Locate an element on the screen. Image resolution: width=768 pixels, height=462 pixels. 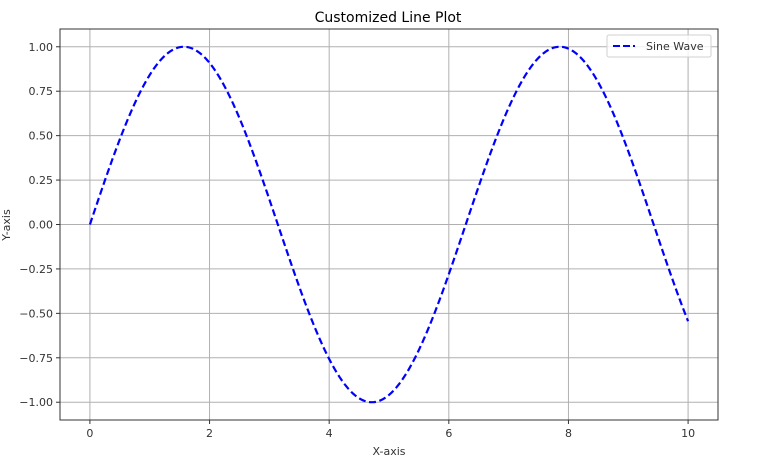
x-tick-label: 2 is located at coordinates (209, 433).